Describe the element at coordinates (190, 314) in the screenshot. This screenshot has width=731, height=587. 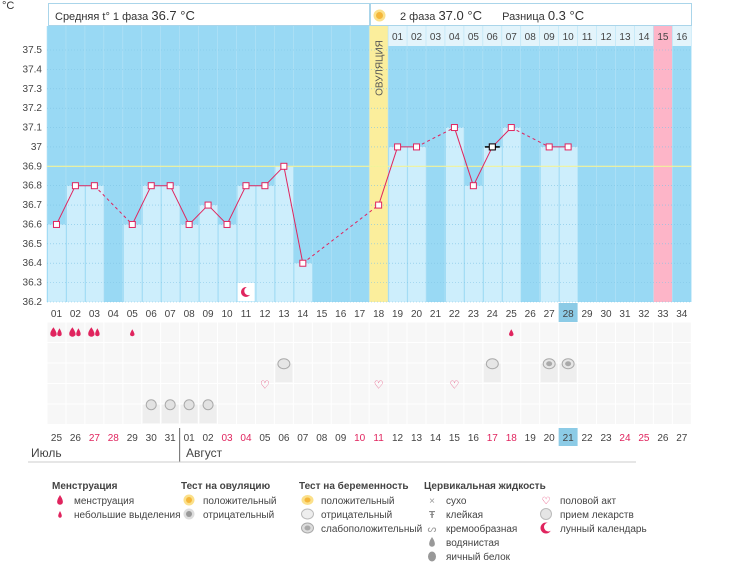
I see `x-tick-label: 08` at that location.